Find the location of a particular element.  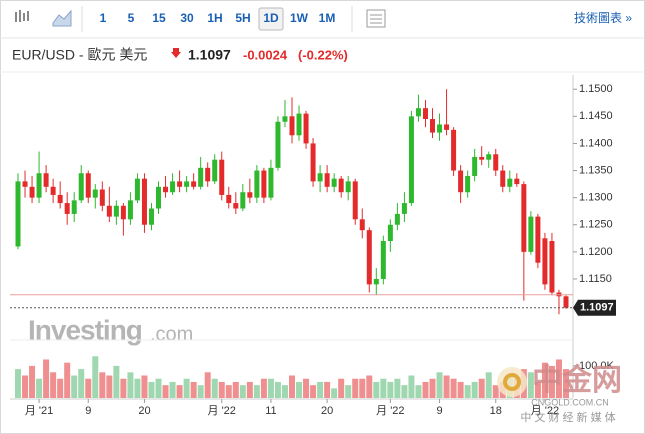

symbol: EUR/USD - 歐元 美元 is located at coordinates (79, 55).